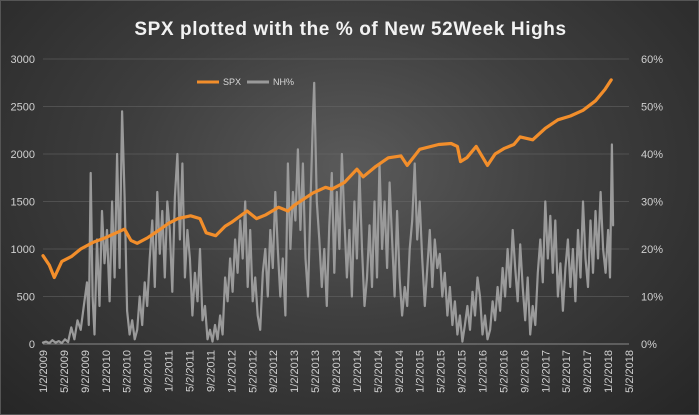  I want to click on x-tick-label: 9/2/2012, so click(274, 371).